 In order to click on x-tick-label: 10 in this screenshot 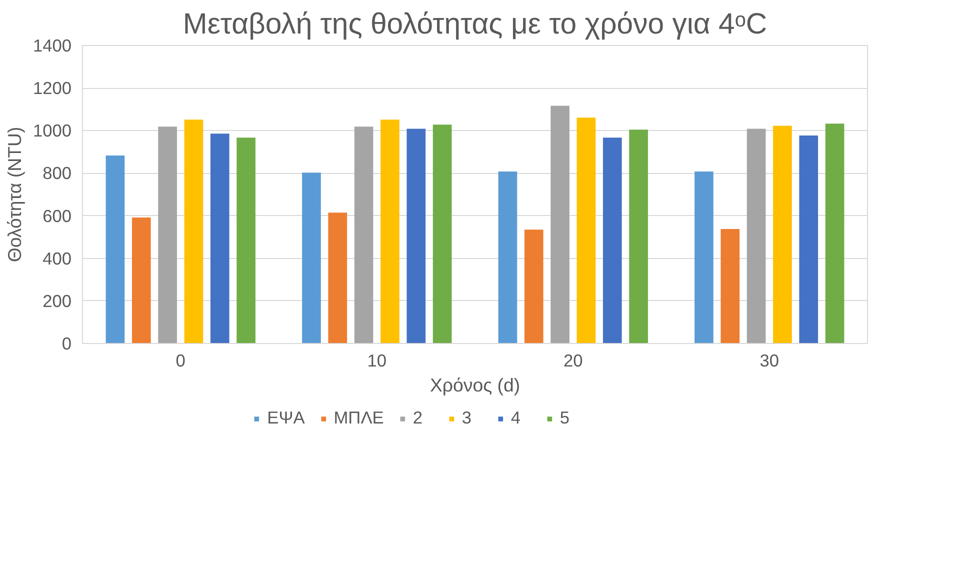, I will do `click(377, 360)`.